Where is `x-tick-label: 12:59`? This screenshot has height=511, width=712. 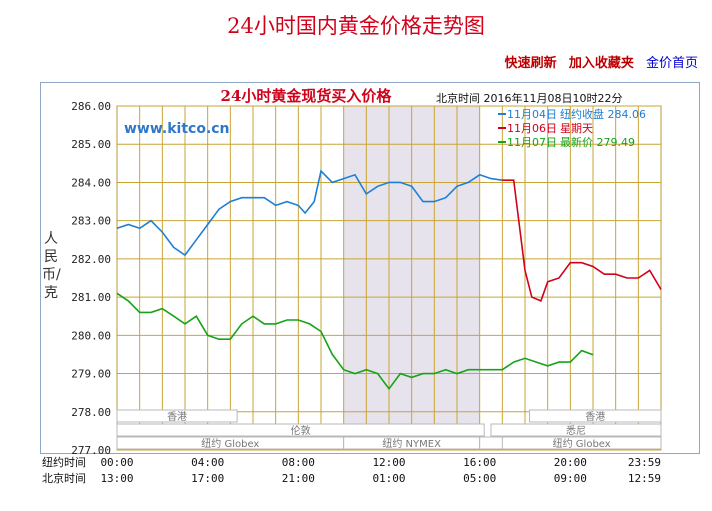 x-tick-label: 12:59 is located at coordinates (644, 478).